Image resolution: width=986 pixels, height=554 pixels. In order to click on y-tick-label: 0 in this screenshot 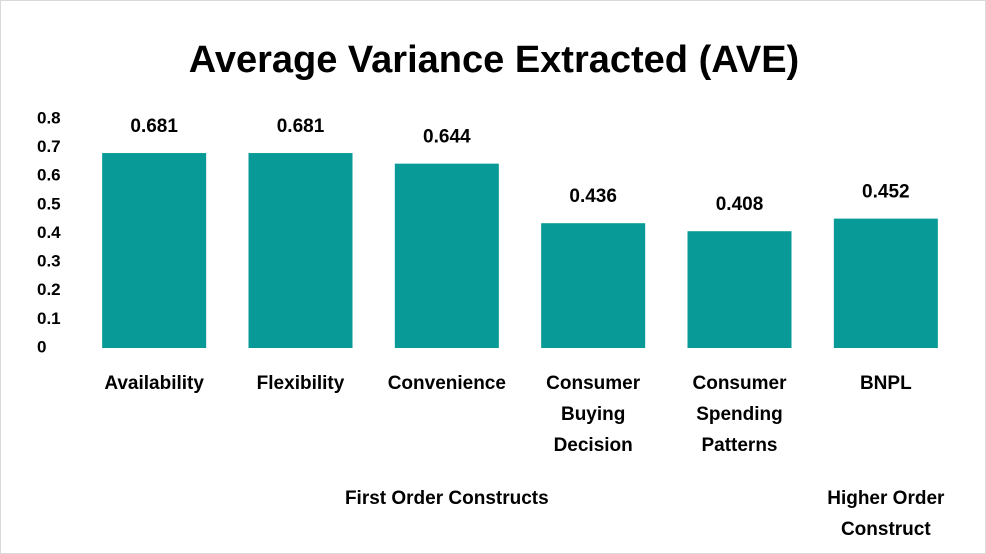, I will do `click(41, 346)`.